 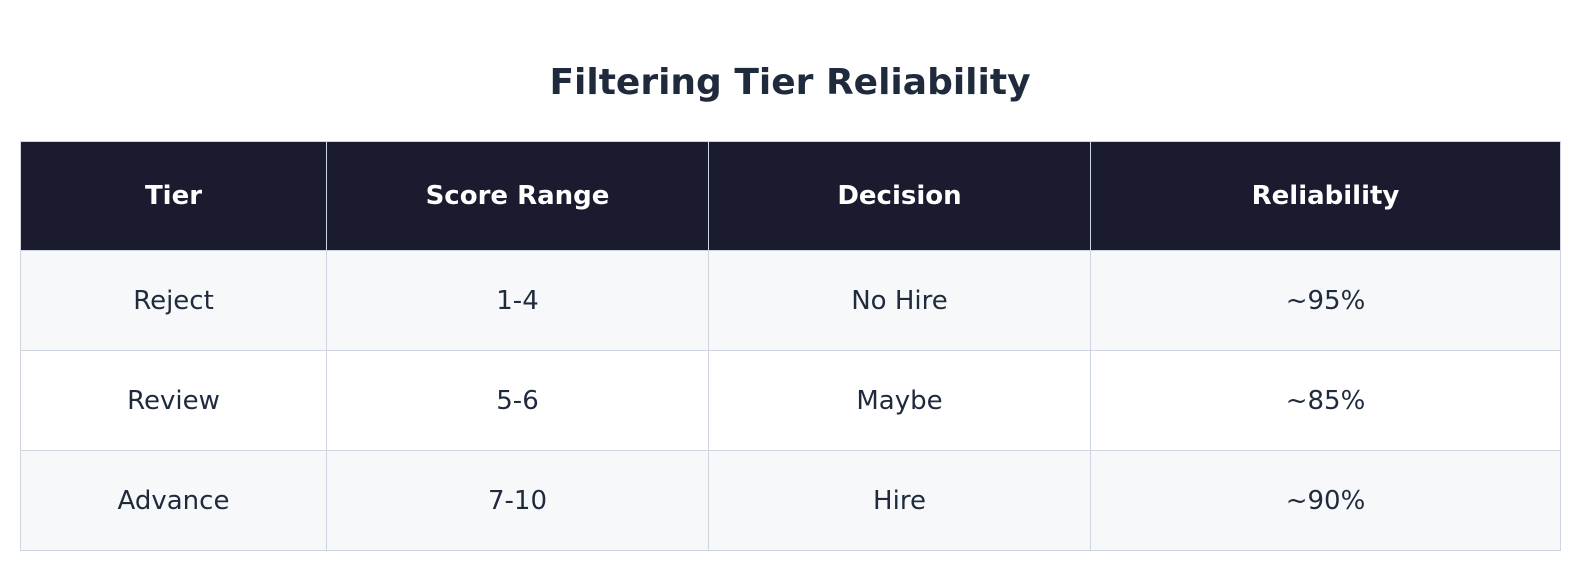 What do you see at coordinates (517, 196) in the screenshot?
I see `column-header: Score Range` at bounding box center [517, 196].